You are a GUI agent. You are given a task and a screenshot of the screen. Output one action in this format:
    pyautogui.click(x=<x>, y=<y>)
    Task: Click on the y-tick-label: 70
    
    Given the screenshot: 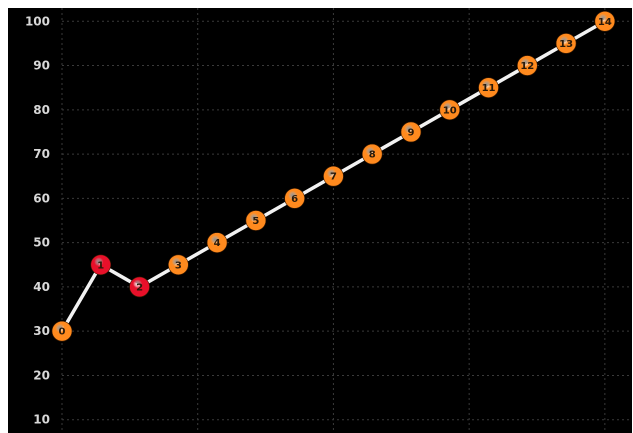 What is the action you would take?
    pyautogui.click(x=41, y=154)
    